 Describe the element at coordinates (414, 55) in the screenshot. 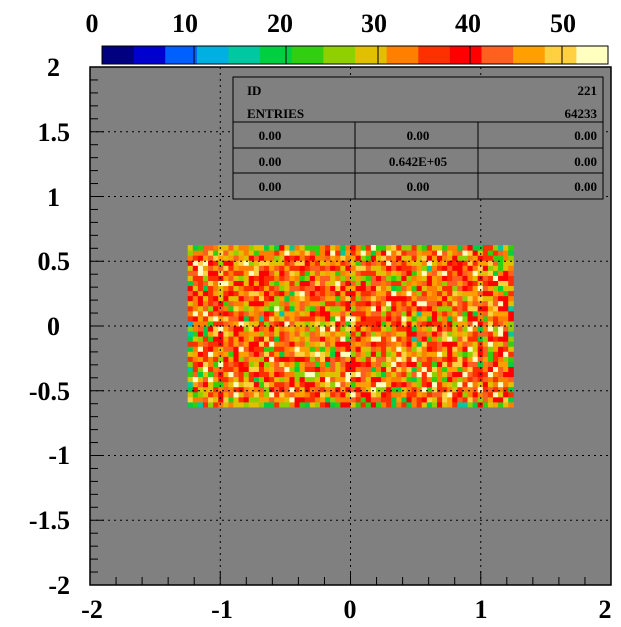

I see `color-scale-swatch` at that location.